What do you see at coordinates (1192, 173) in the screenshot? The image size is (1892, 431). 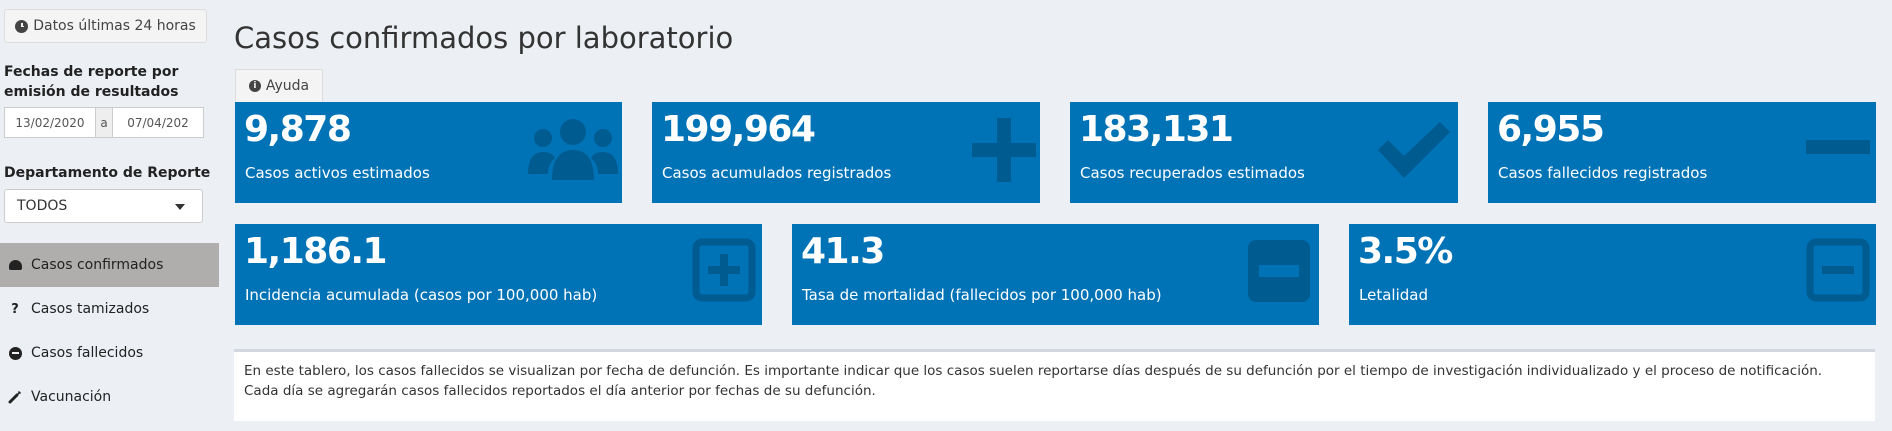 I see `value-box-label: Casos recuperados estimados` at bounding box center [1192, 173].